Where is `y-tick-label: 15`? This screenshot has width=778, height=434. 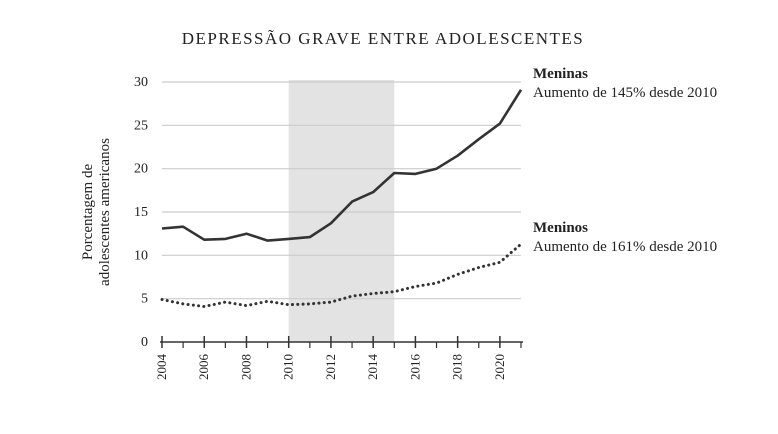
y-tick-label: 15 is located at coordinates (141, 212).